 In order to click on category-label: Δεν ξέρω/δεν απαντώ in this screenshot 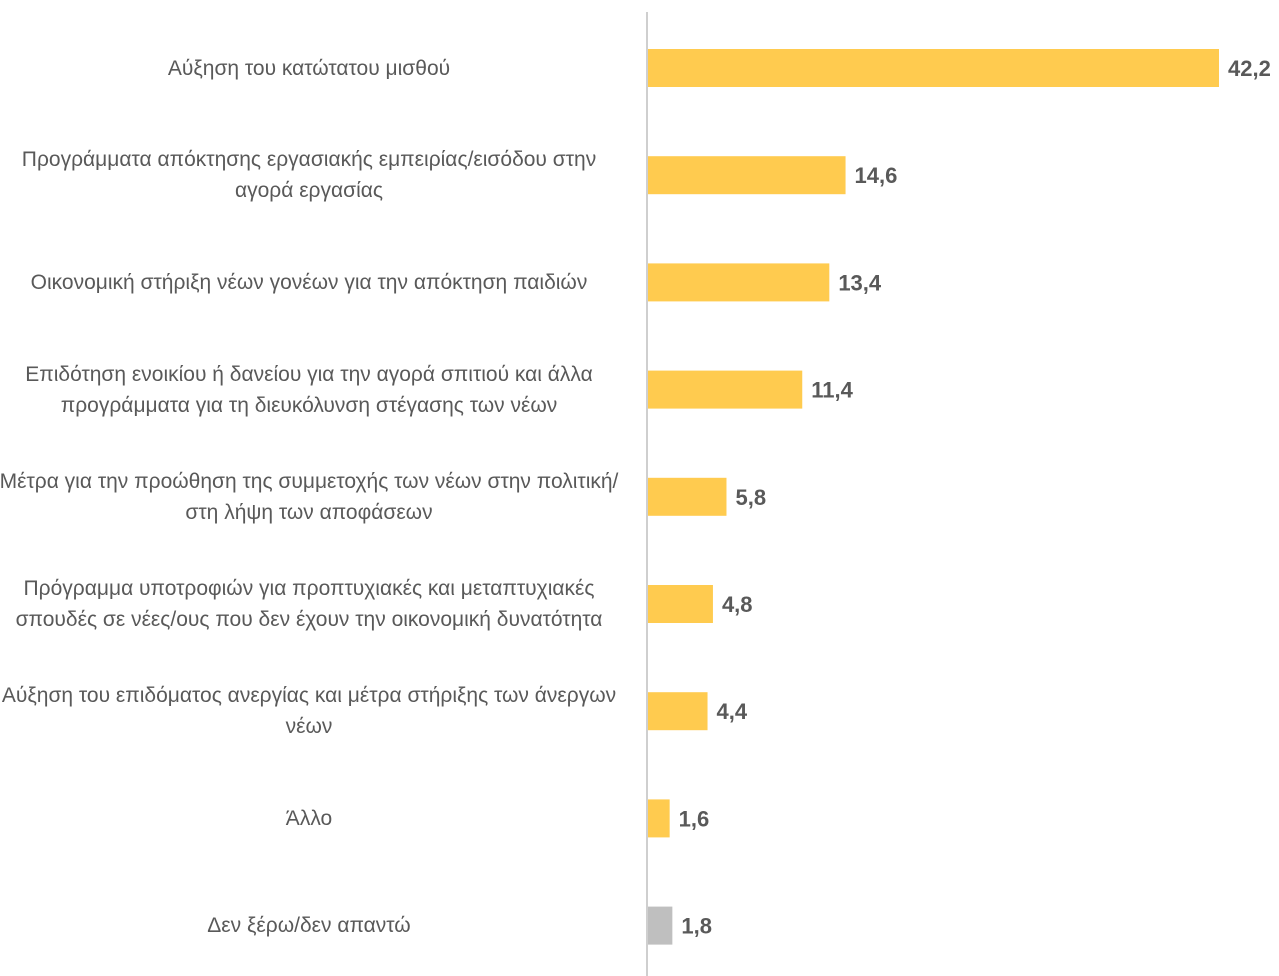, I will do `click(309, 926)`.